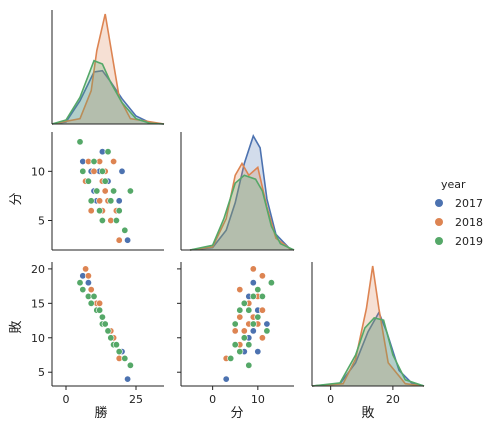  I want to click on legend-marker-2017, so click(439, 203).